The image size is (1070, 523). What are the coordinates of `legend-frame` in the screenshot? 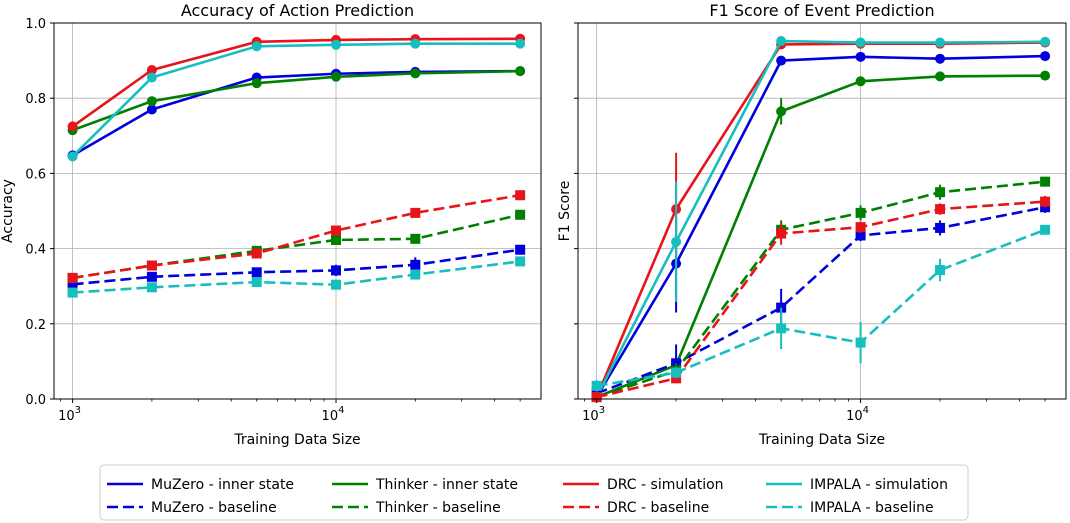 It's located at (534, 492).